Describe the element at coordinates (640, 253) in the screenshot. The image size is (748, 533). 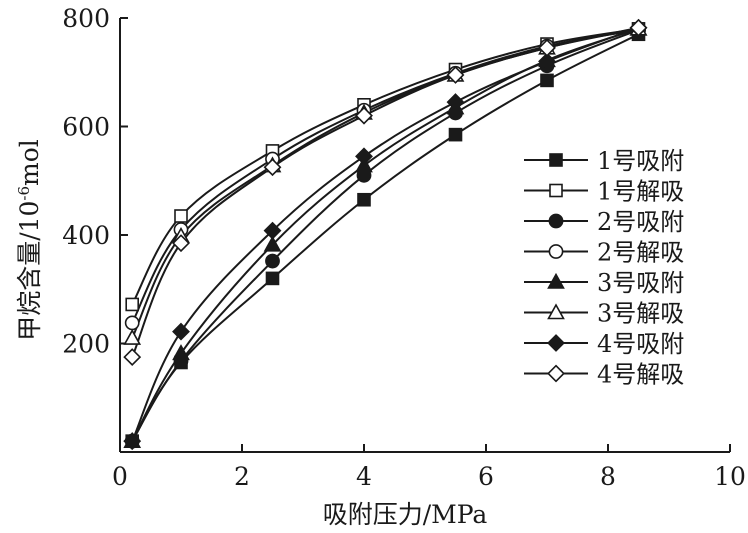
I see `legend-label: 2号解吸` at that location.